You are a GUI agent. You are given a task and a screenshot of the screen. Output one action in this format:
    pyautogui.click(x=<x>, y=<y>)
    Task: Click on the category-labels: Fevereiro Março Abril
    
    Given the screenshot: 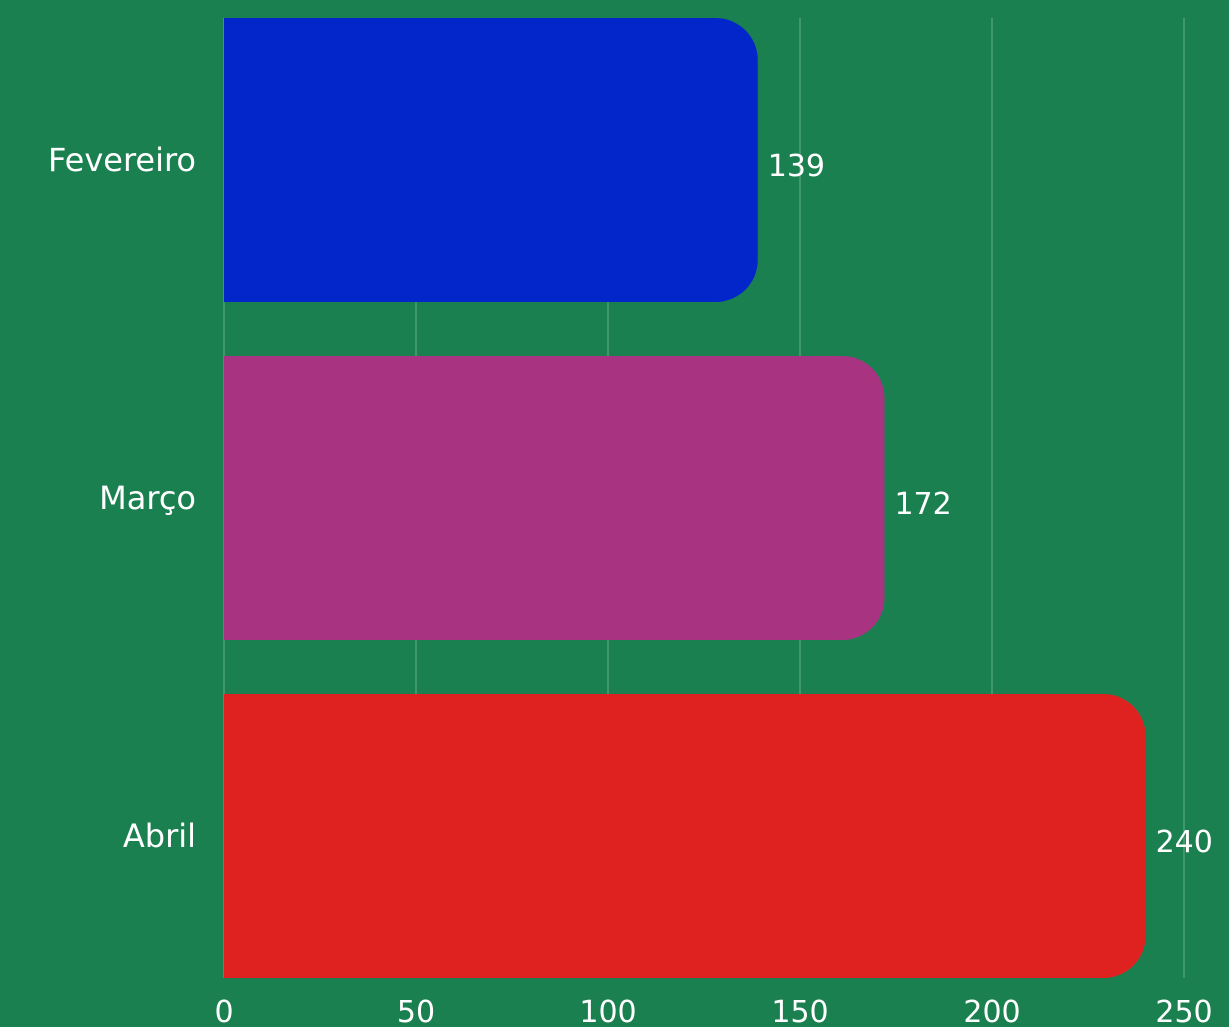 What is the action you would take?
    pyautogui.click(x=122, y=498)
    